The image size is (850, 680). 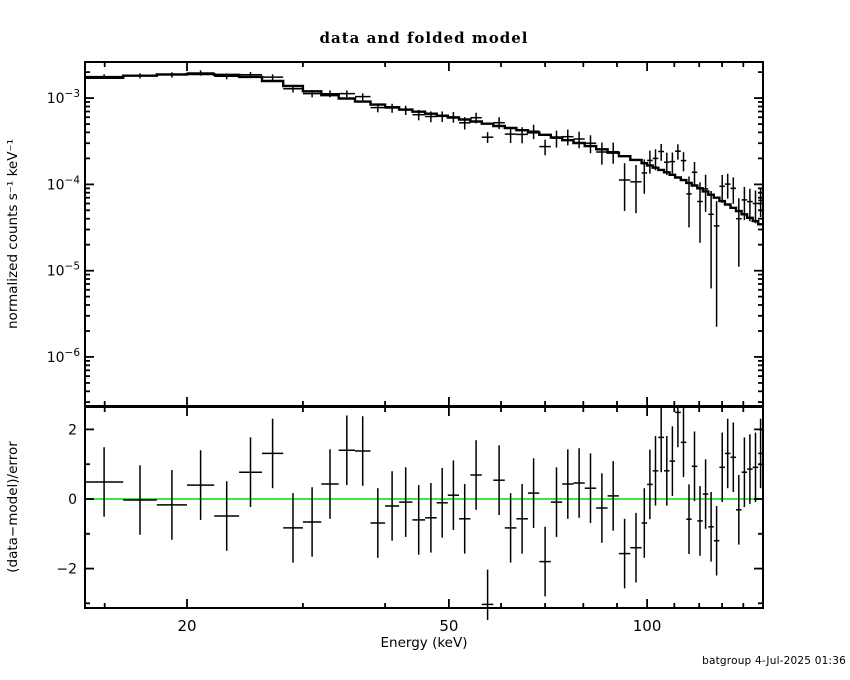 I want to click on x-axis-label: Energy (keV), so click(x=424, y=643).